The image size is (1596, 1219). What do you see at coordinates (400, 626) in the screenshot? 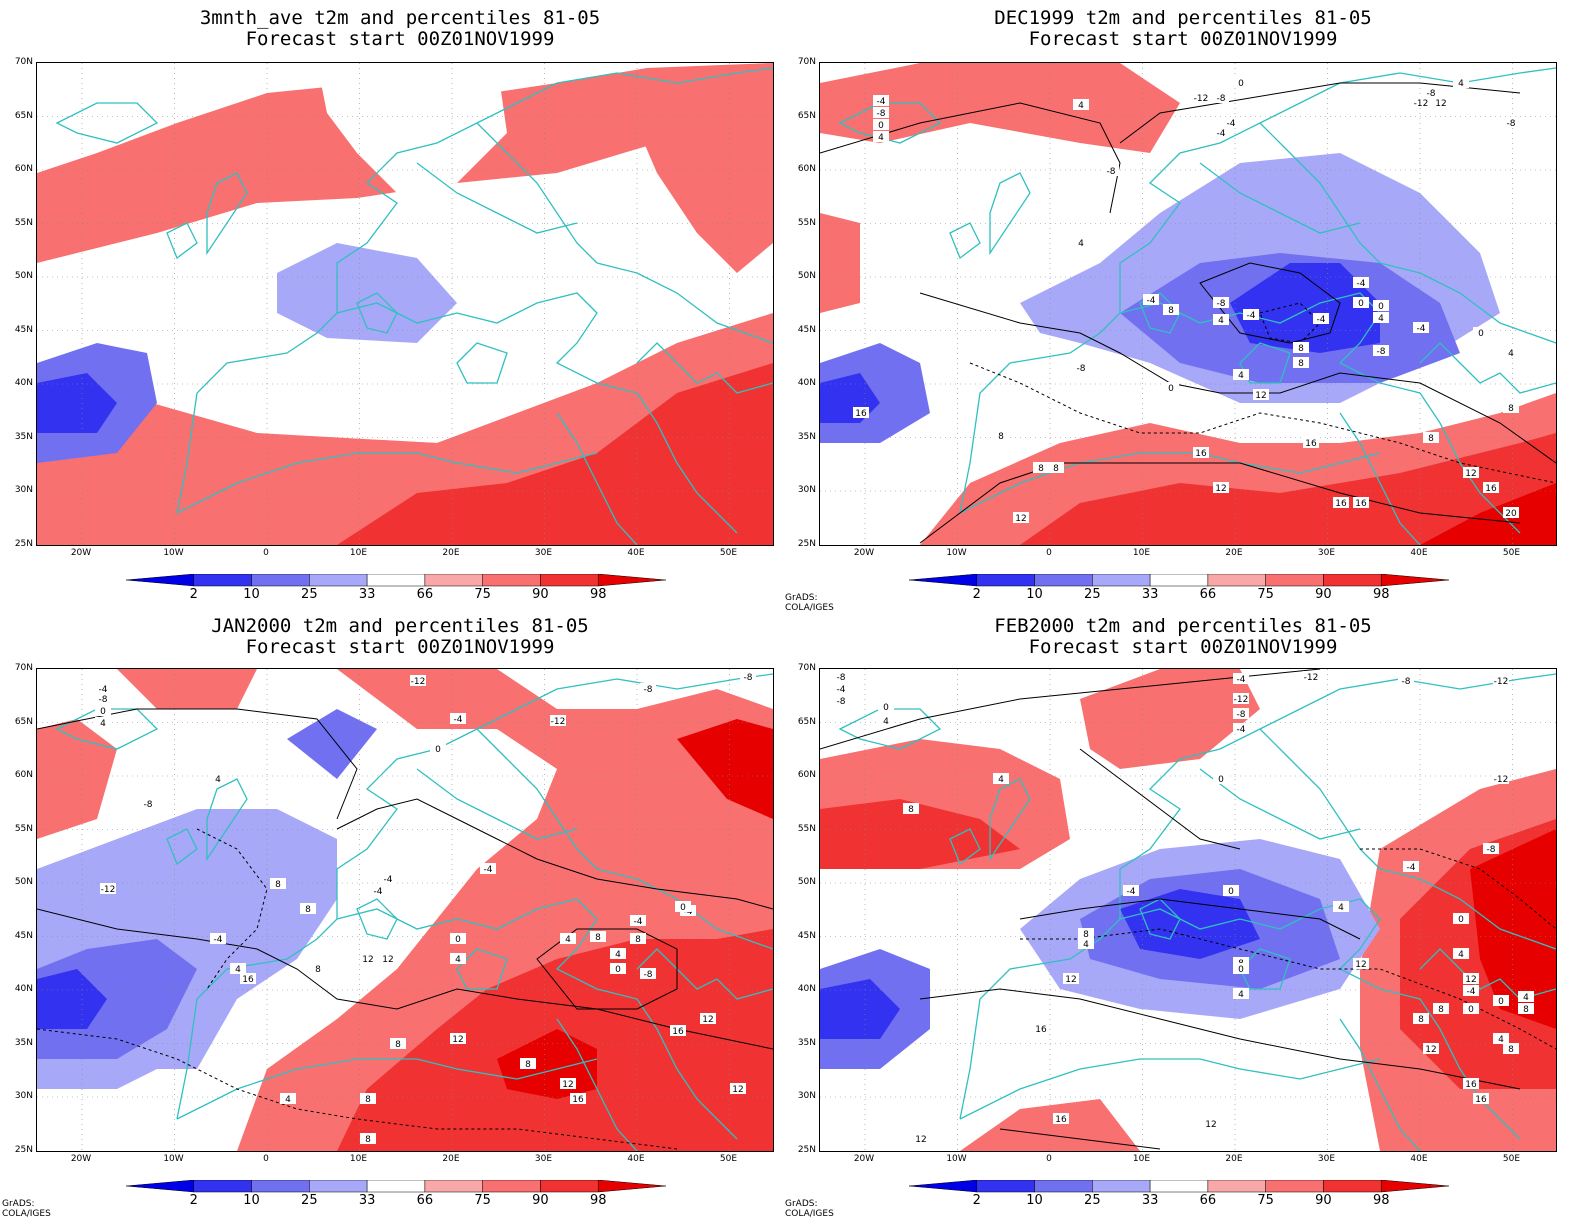
I see `title-line1: JAN2000 t2m and percentiles 81-05` at bounding box center [400, 626].